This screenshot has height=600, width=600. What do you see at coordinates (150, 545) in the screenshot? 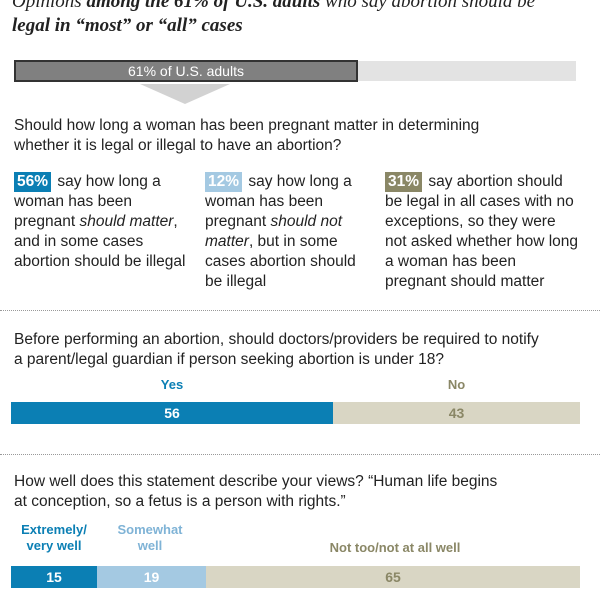
I see `label-line: well` at bounding box center [150, 545].